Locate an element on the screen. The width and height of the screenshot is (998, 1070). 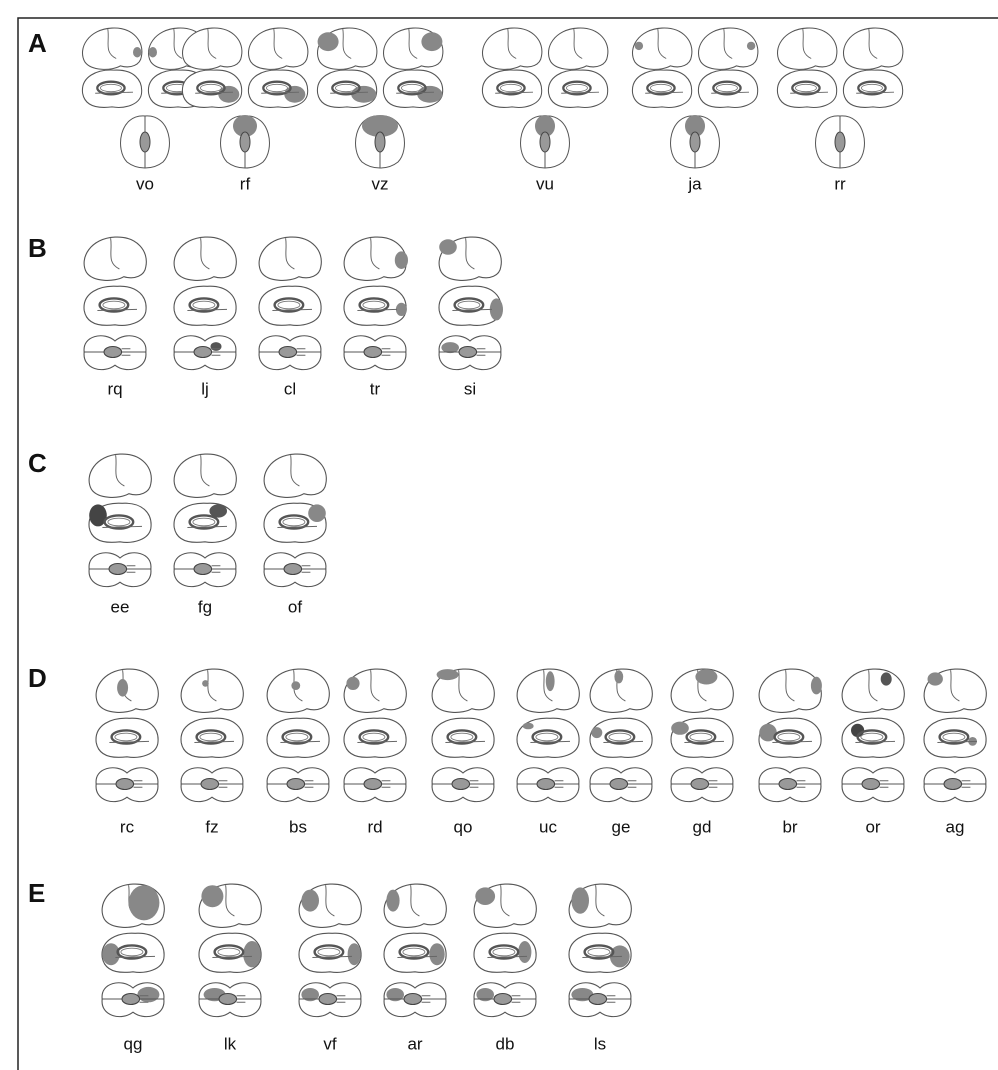
item-label: rf is located at coordinates (245, 183).